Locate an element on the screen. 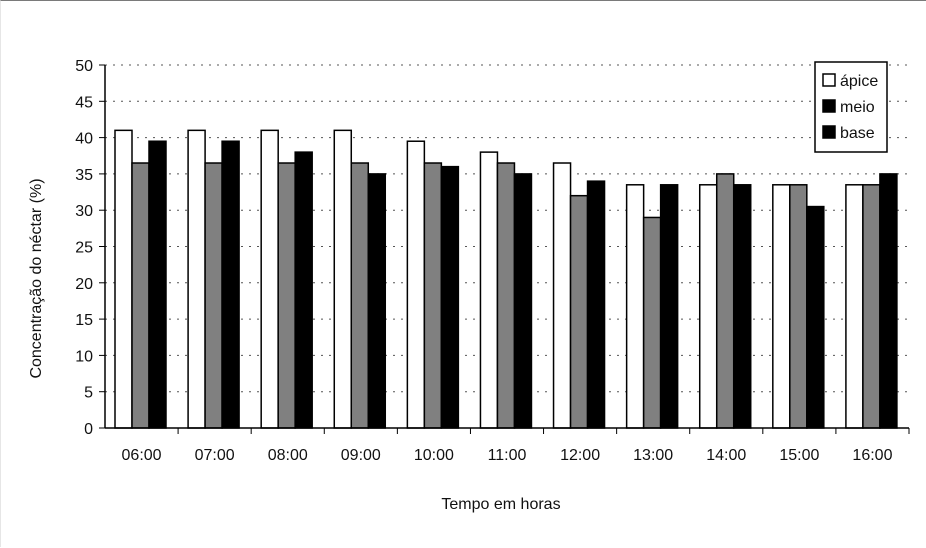 Image resolution: width=926 pixels, height=548 pixels. x-tick-label: 10:00 is located at coordinates (434, 455).